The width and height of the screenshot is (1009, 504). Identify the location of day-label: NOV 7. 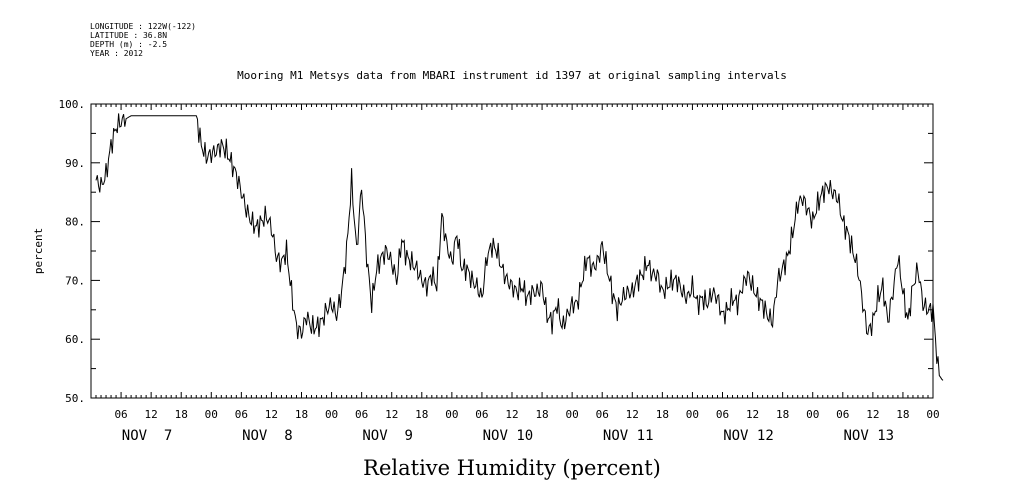
(147, 436).